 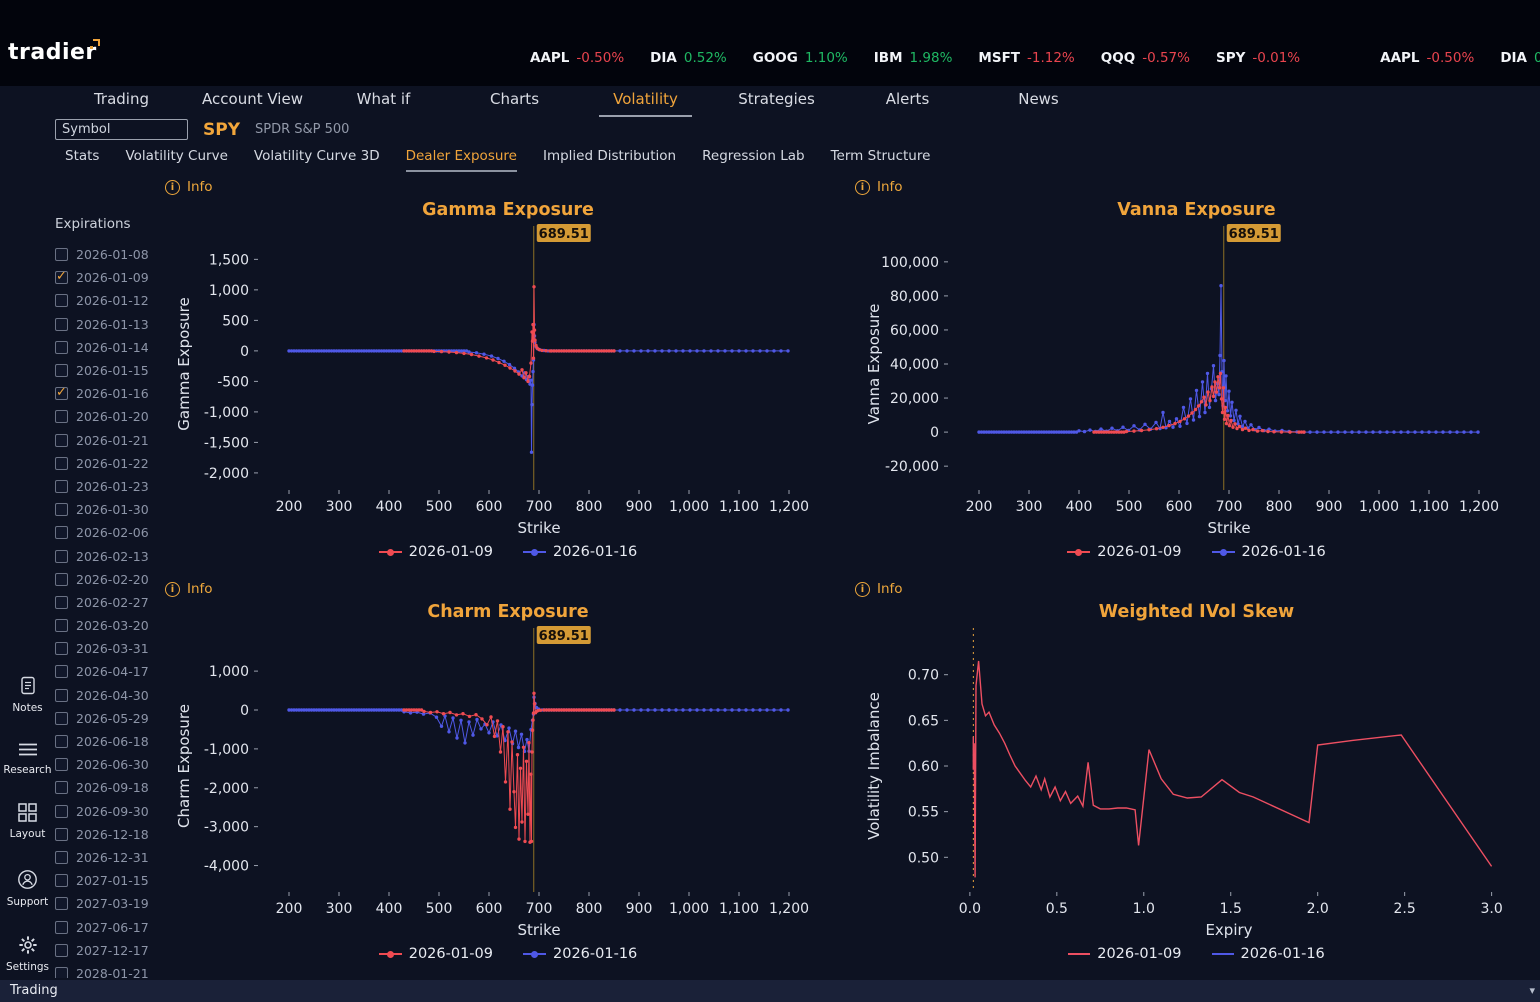 I want to click on nav-item-news: News, so click(x=1038, y=101).